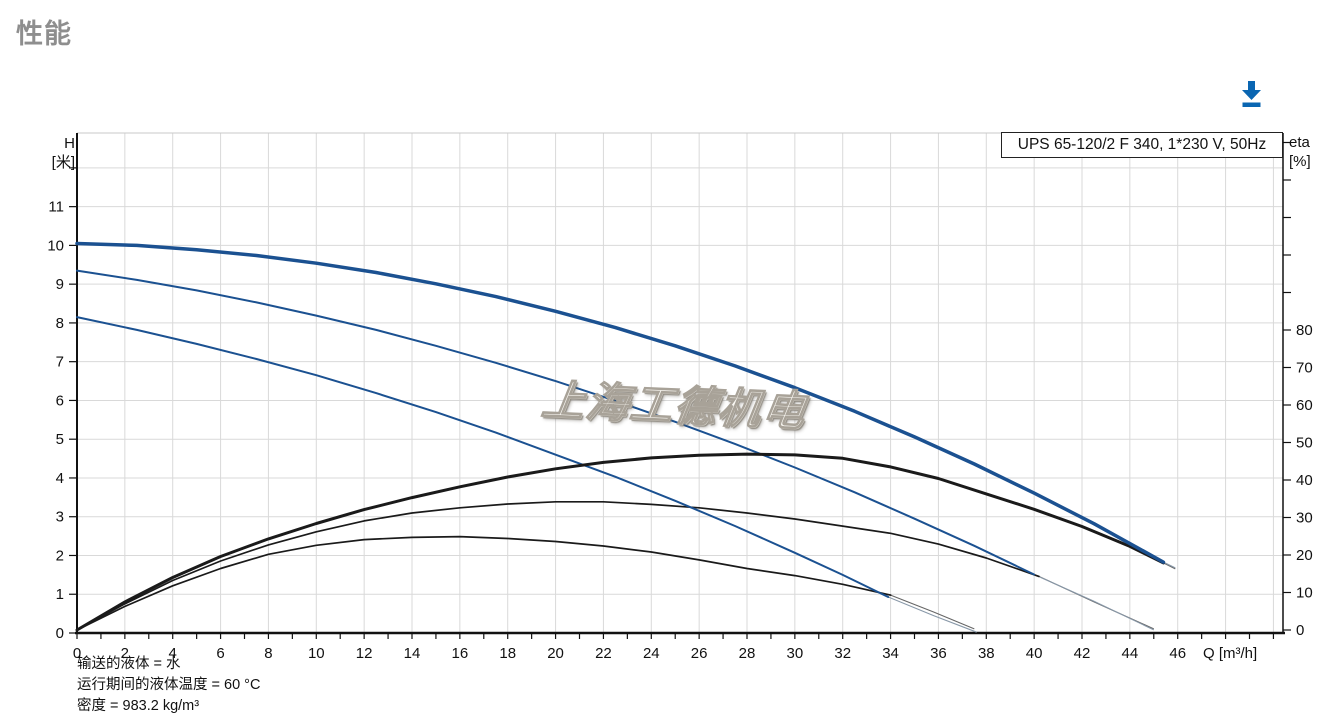  Describe the element at coordinates (890, 653) in the screenshot. I see `svg-text: 34` at that location.